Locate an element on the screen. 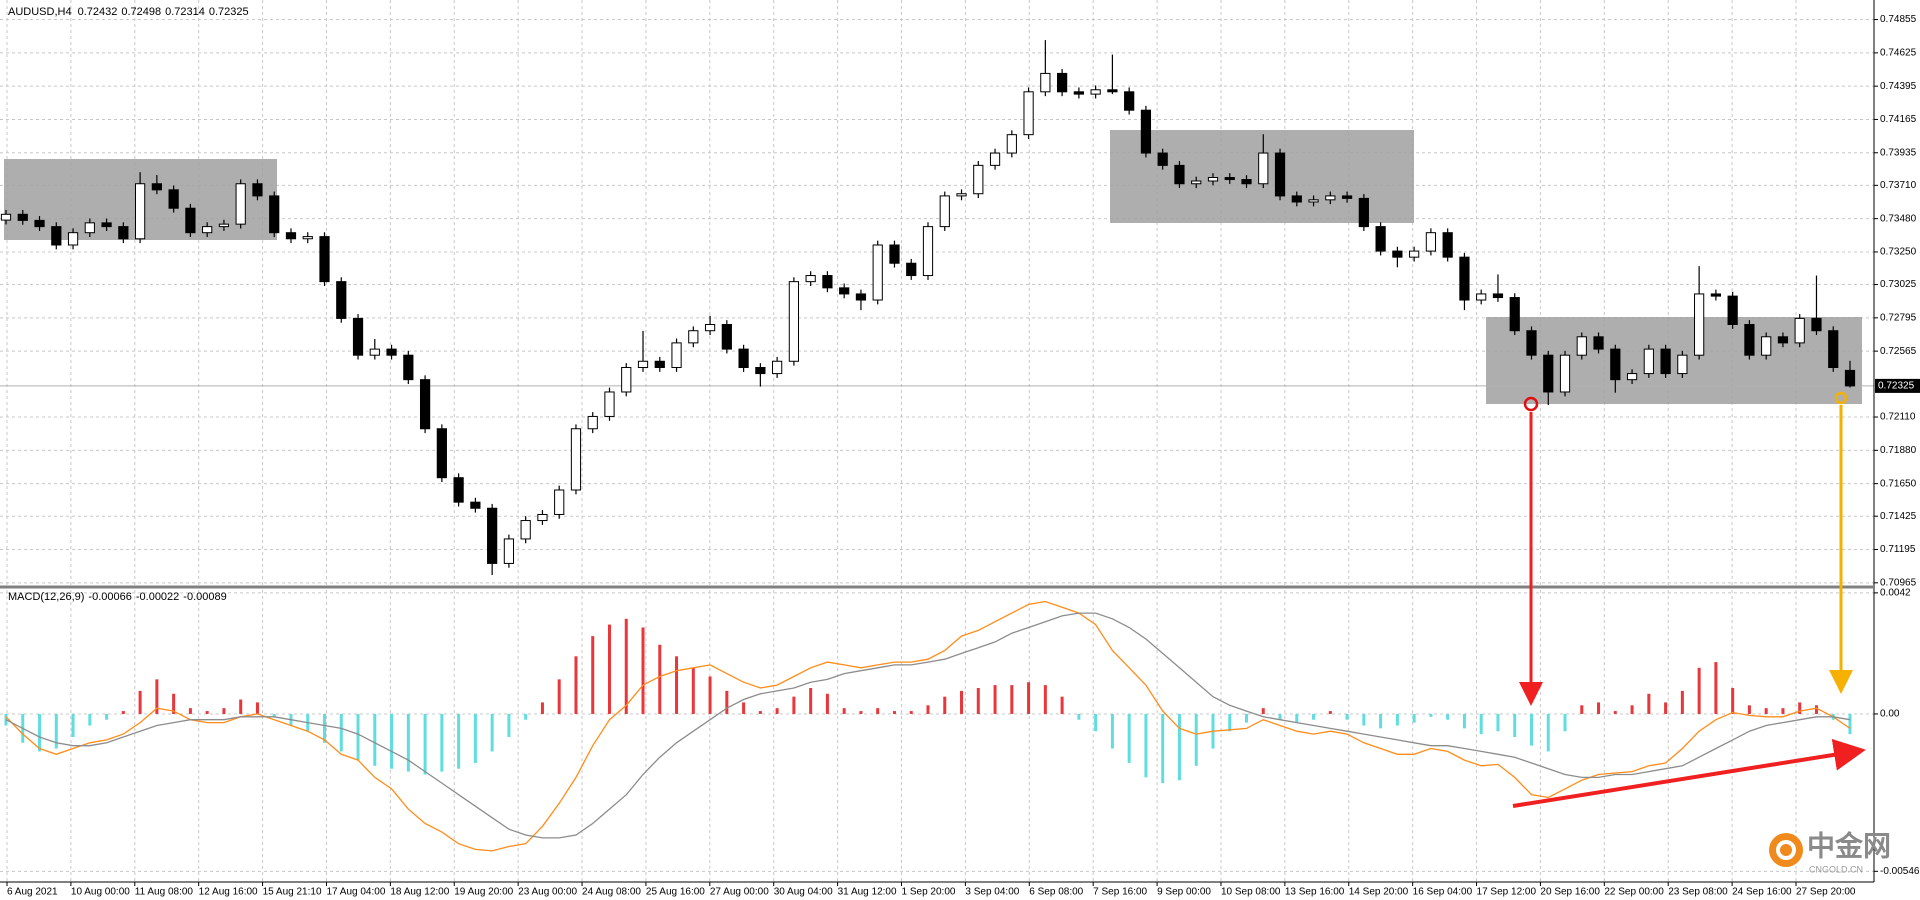 The height and width of the screenshot is (900, 1920). y-tick-label: 0.73250 is located at coordinates (1898, 252).